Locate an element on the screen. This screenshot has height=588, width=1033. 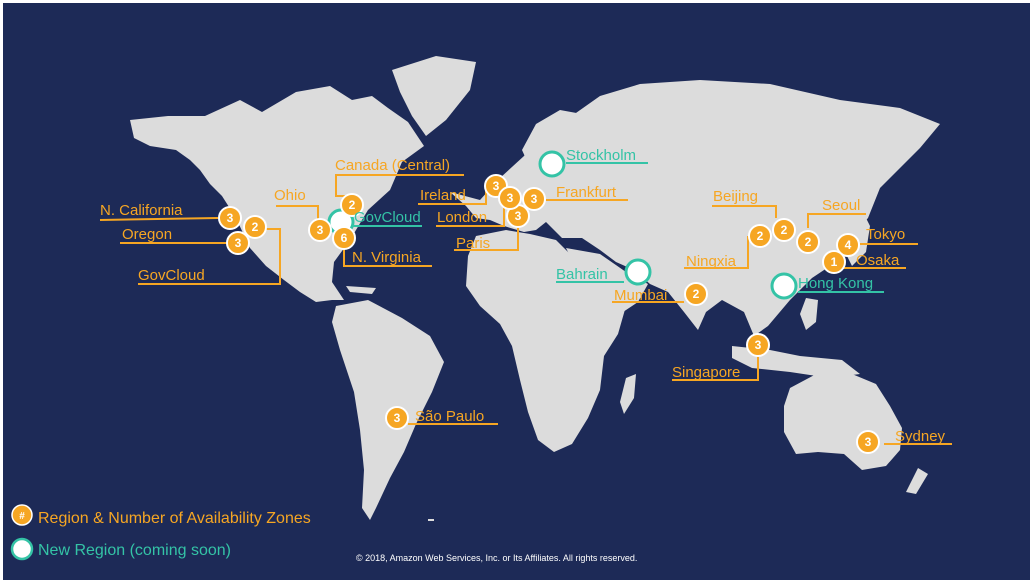
legend-region-marker is located at coordinates (22, 515).